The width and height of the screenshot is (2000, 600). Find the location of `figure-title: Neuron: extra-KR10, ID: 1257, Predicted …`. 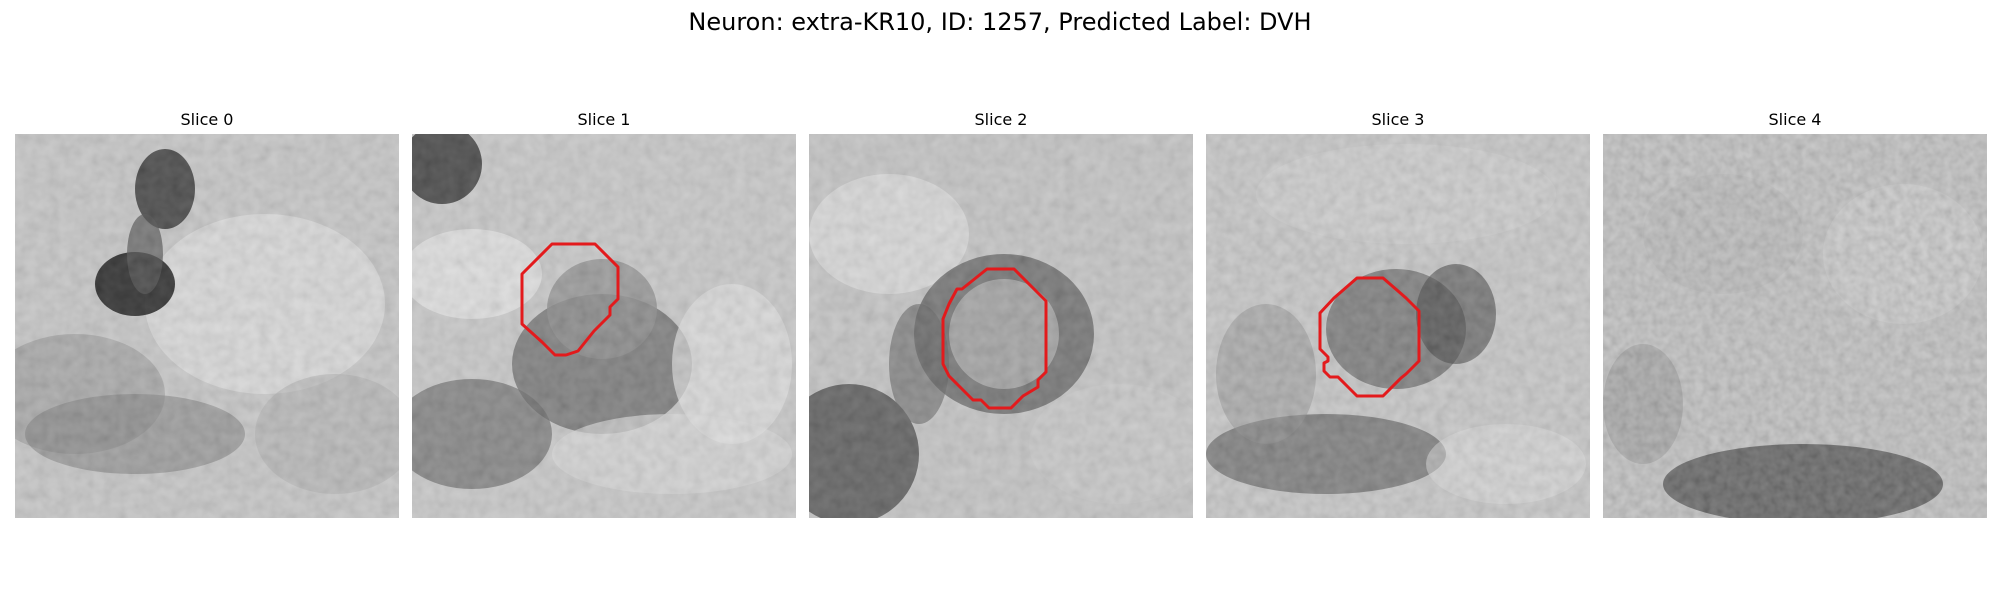

figure-title: Neuron: extra-KR10, ID: 1257, Predicted … is located at coordinates (1000, 22).